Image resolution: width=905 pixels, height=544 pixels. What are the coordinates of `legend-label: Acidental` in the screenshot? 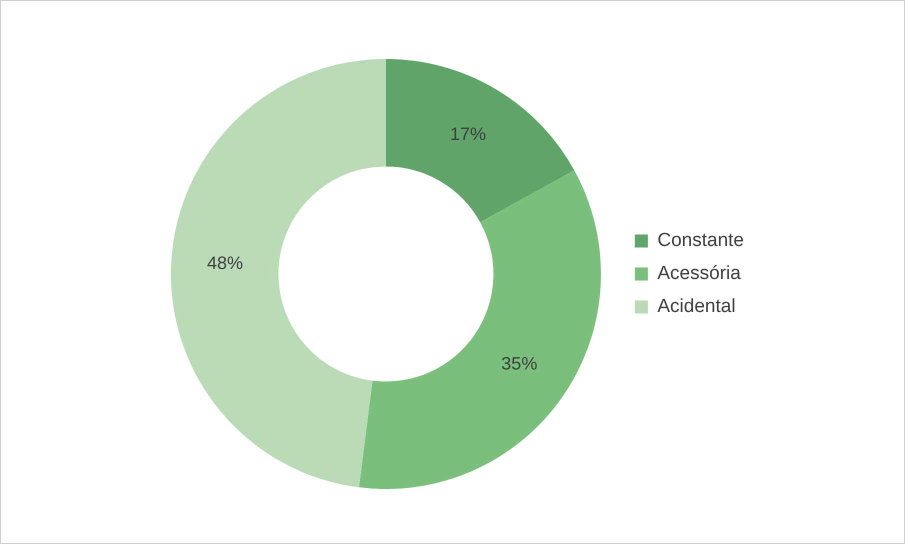 It's located at (696, 307).